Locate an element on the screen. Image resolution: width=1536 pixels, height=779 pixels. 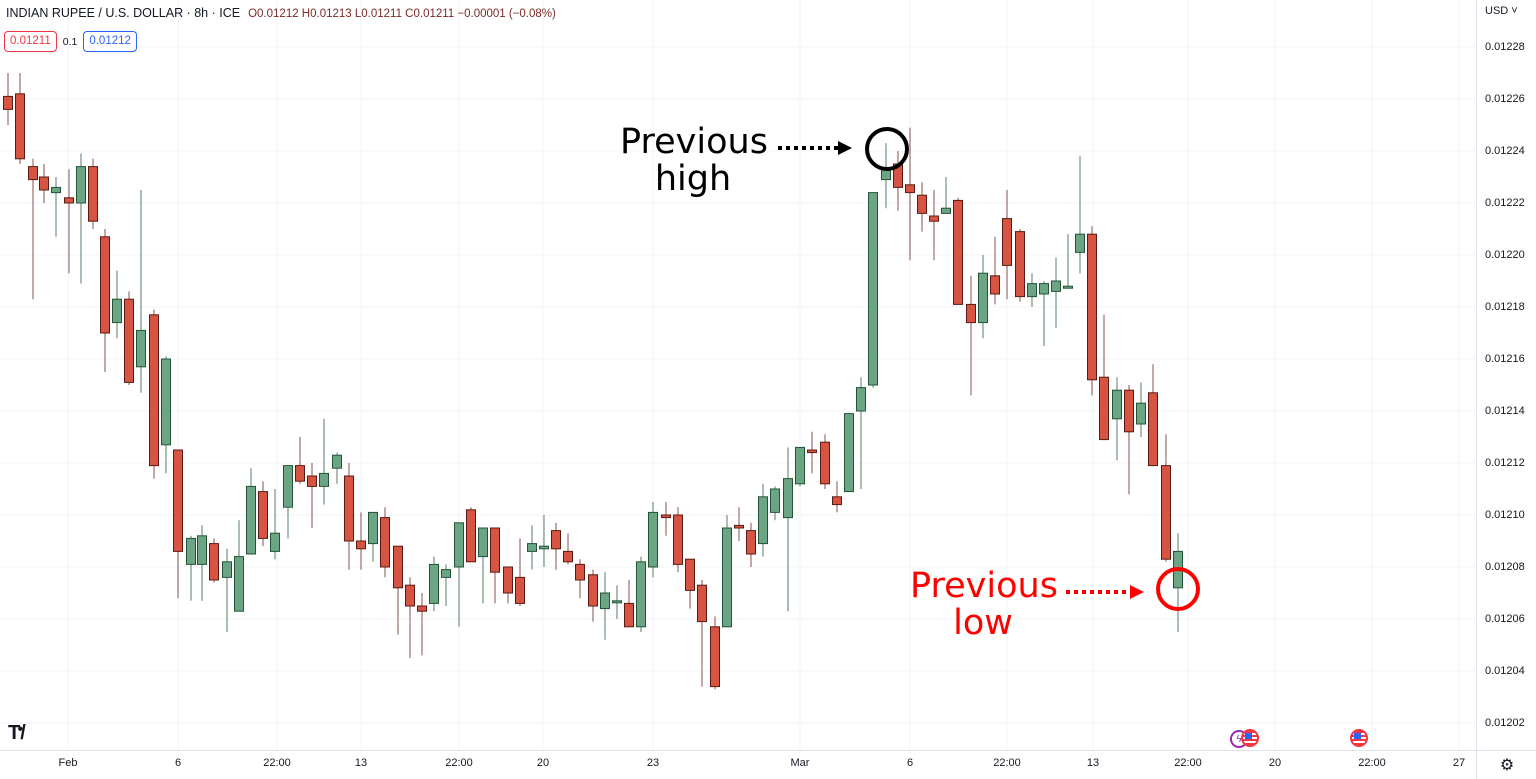
price-tick: 0.01210 is located at coordinates (1505, 515).